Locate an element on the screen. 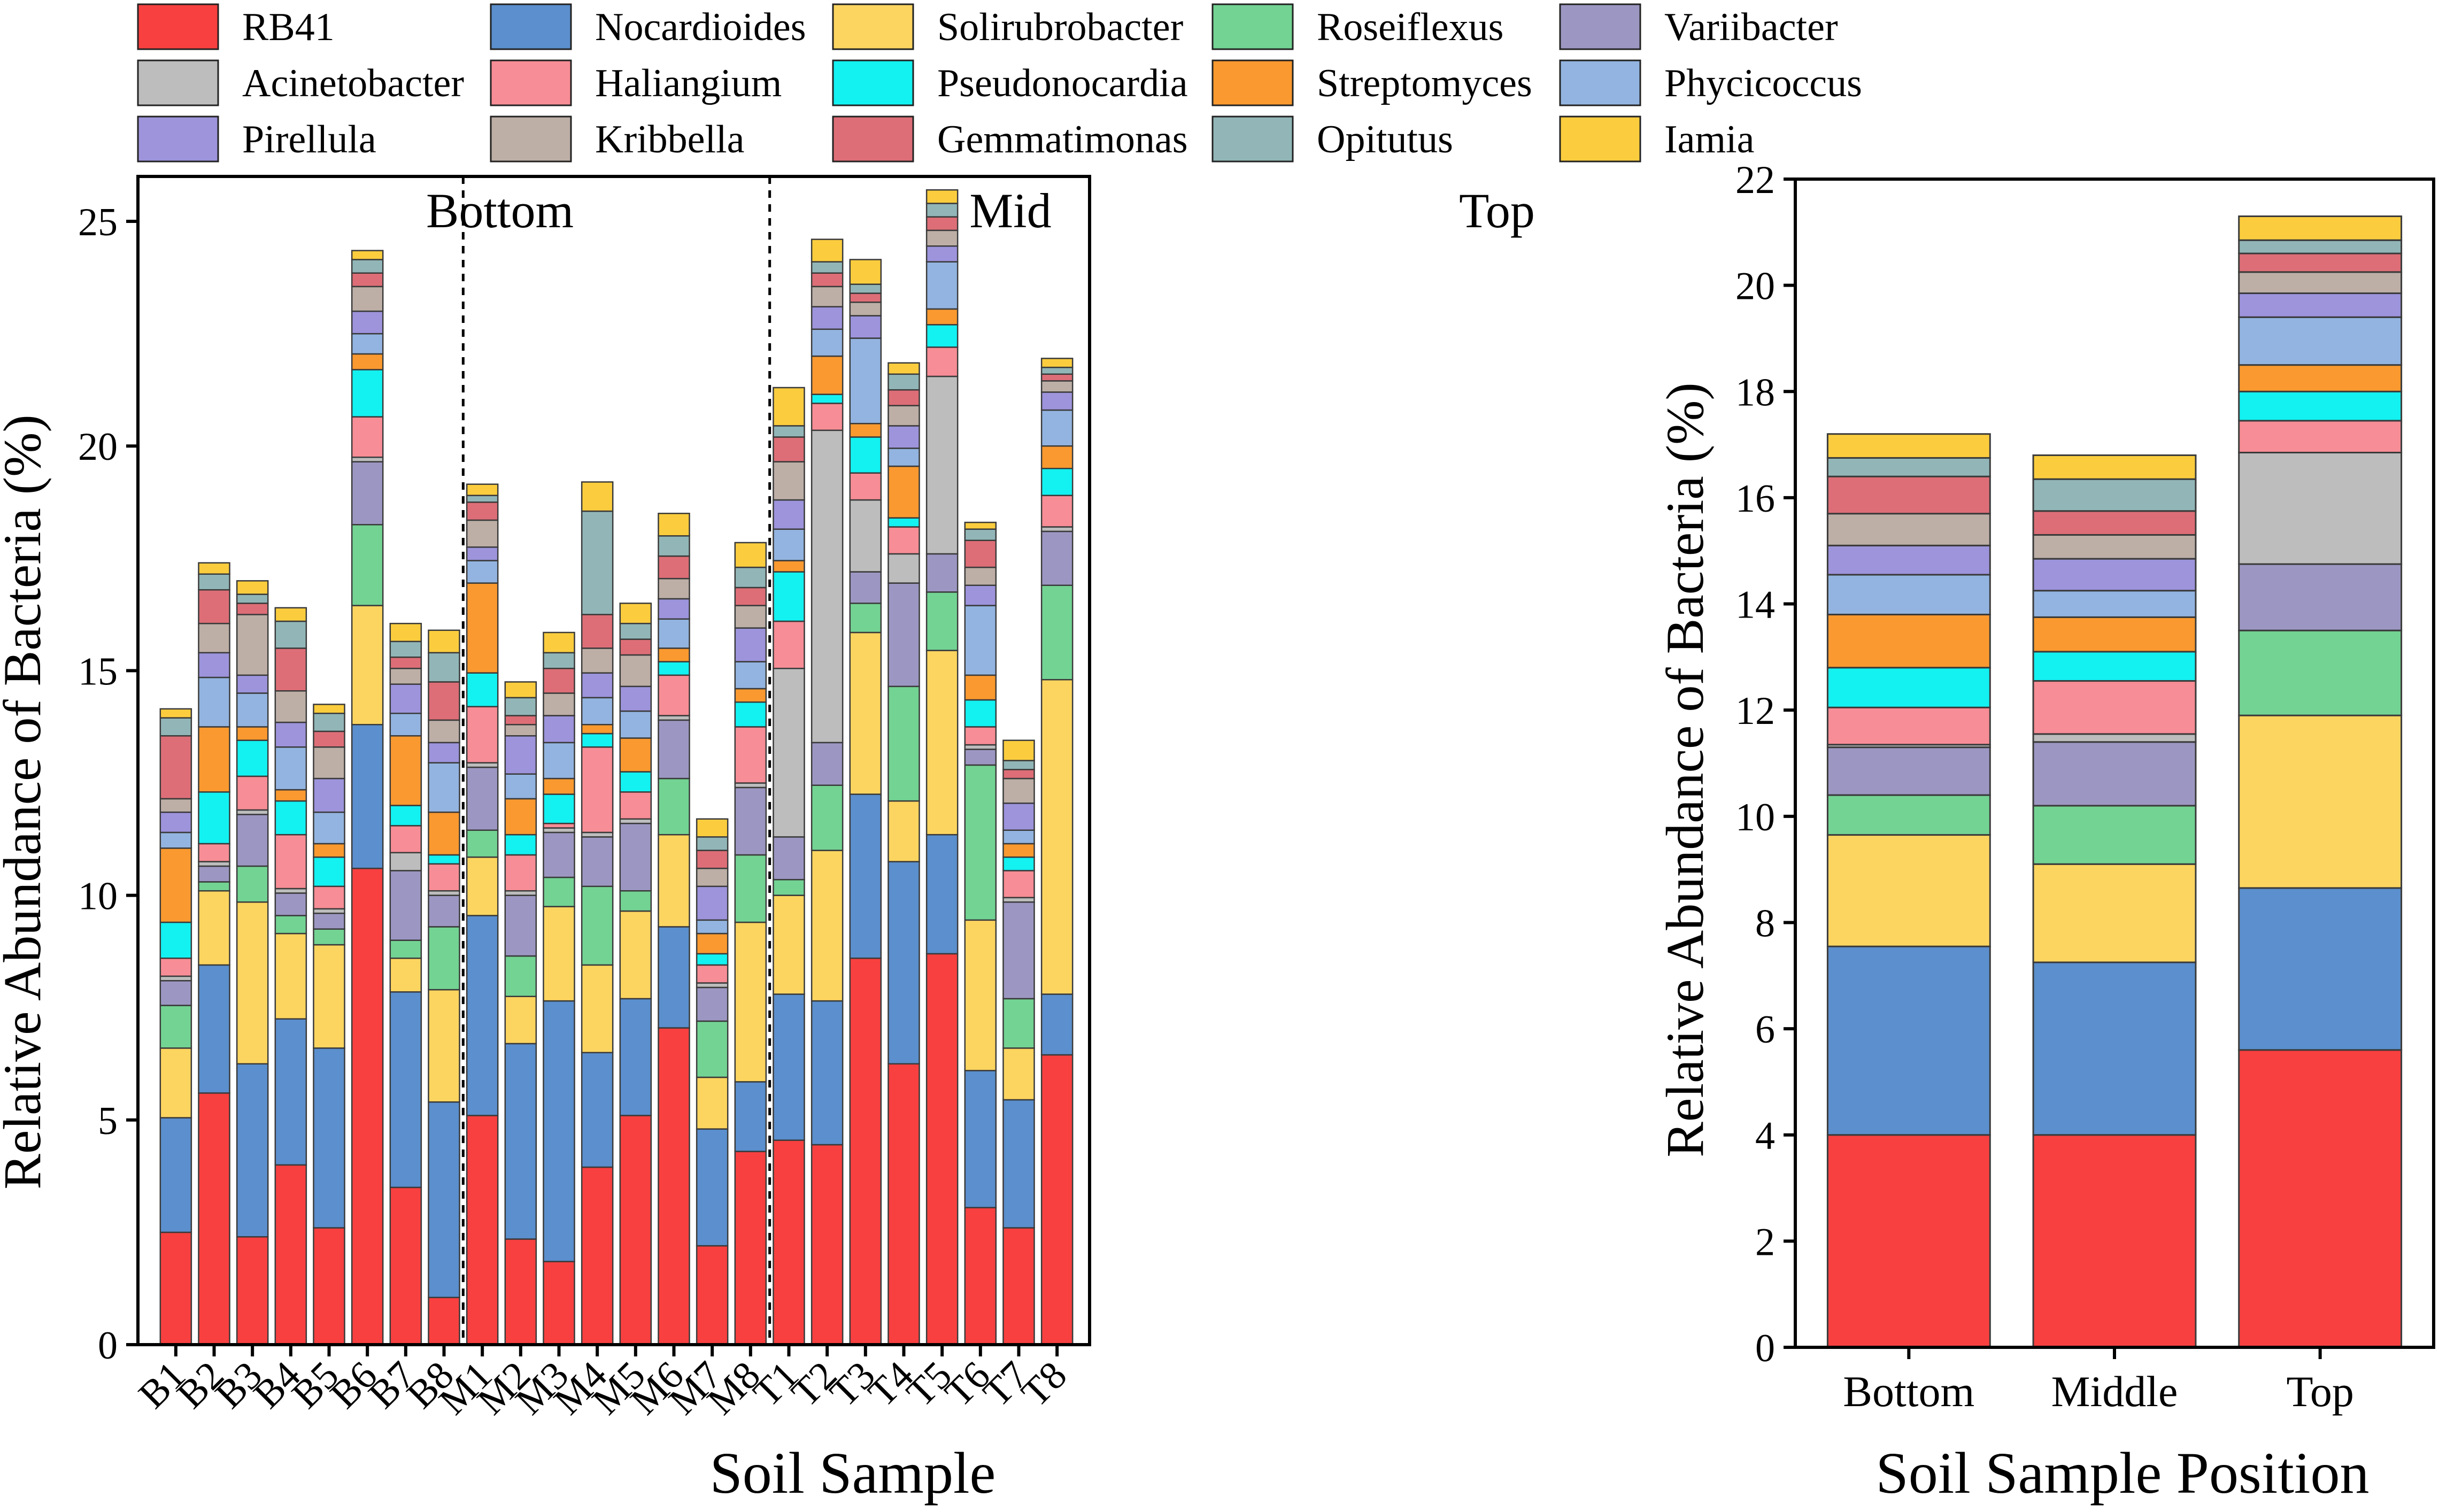 Image resolution: width=2439 pixels, height=1512 pixels. bar-segment-t2-rb41 is located at coordinates (827, 1245).